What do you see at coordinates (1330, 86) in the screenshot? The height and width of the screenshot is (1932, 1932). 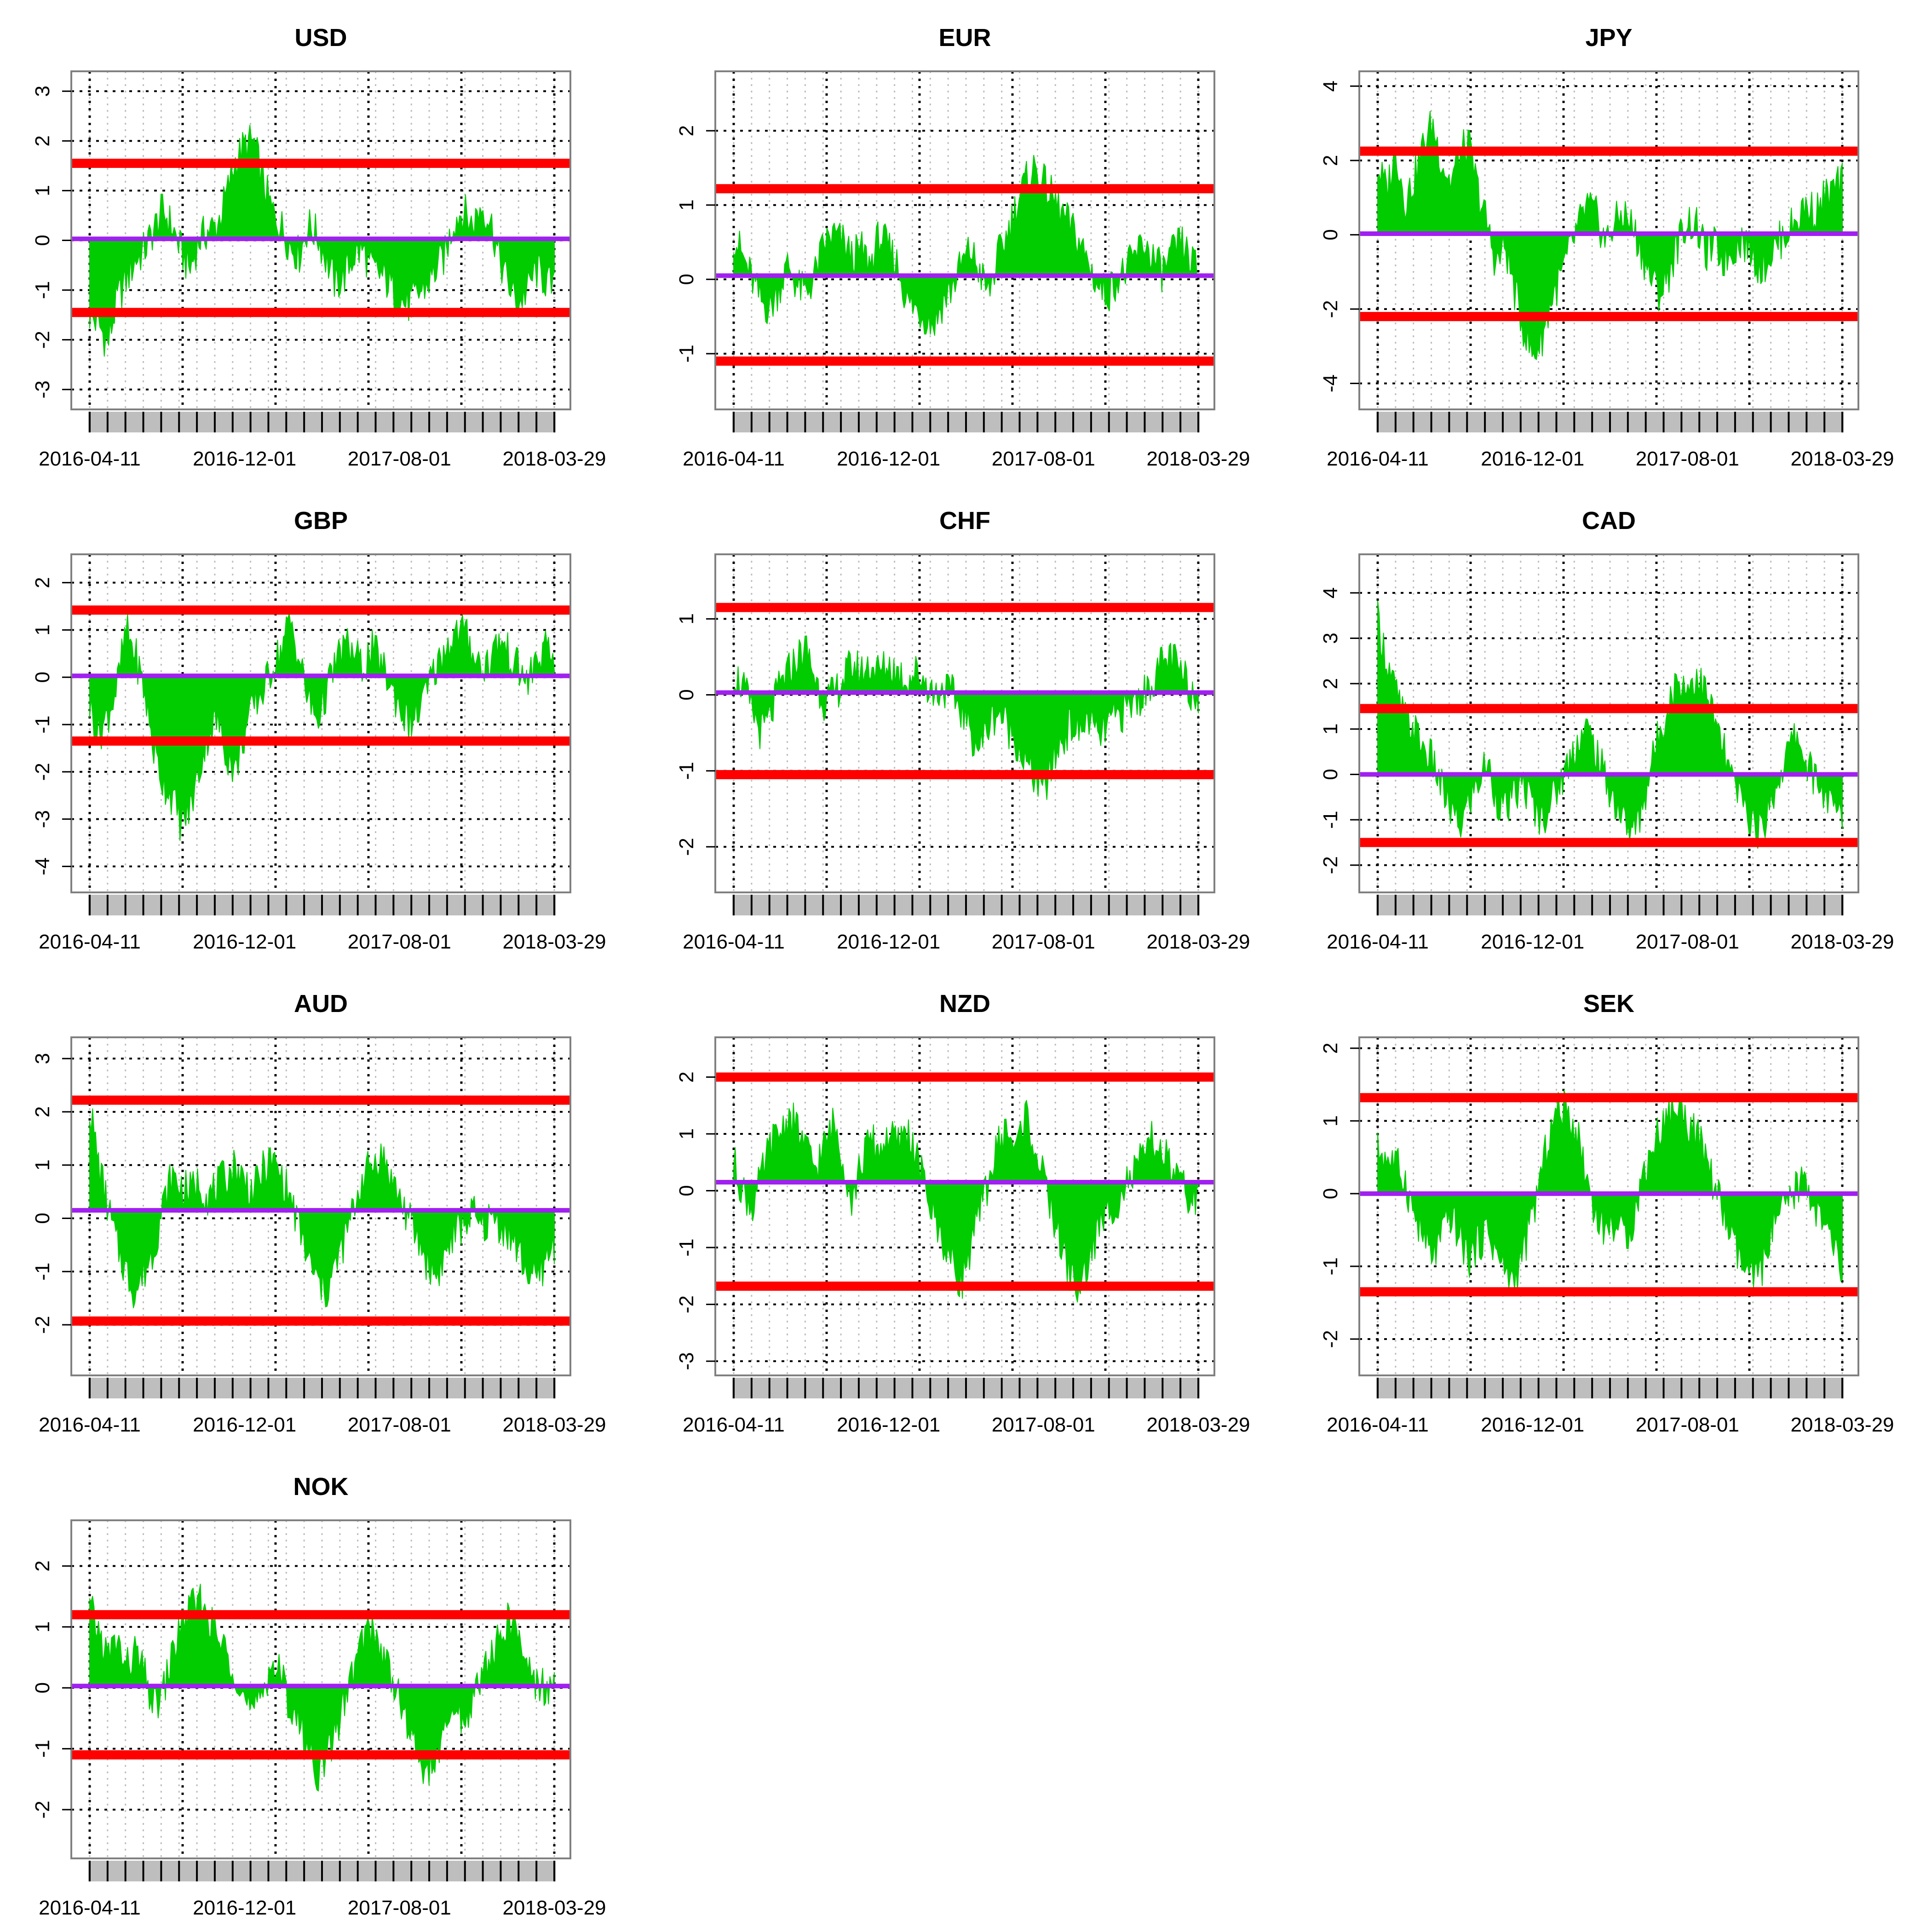 I see `y-tick-label: 4` at bounding box center [1330, 86].